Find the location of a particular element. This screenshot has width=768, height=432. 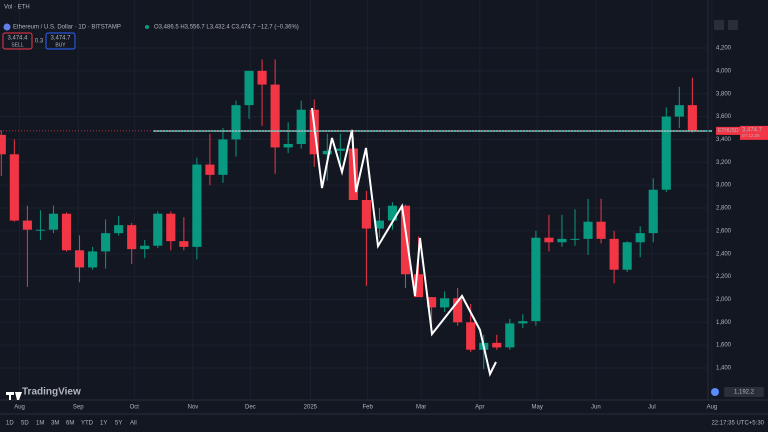

x-tick-label: Apr is located at coordinates (479, 408).